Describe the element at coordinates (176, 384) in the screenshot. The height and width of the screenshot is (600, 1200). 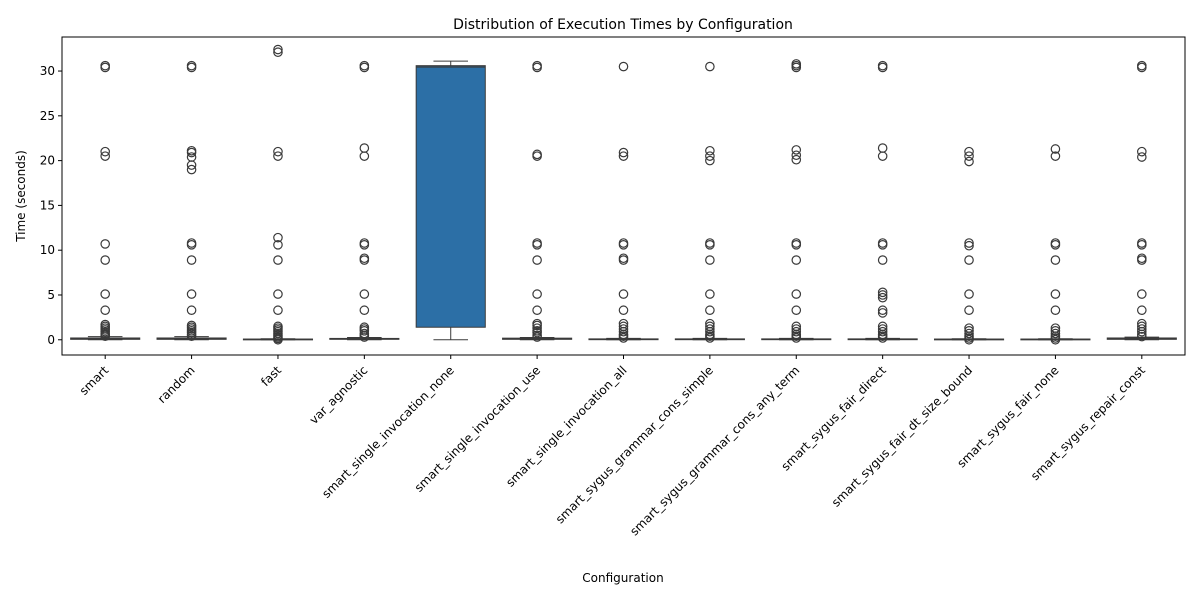
I see `x-tick-label: random` at that location.